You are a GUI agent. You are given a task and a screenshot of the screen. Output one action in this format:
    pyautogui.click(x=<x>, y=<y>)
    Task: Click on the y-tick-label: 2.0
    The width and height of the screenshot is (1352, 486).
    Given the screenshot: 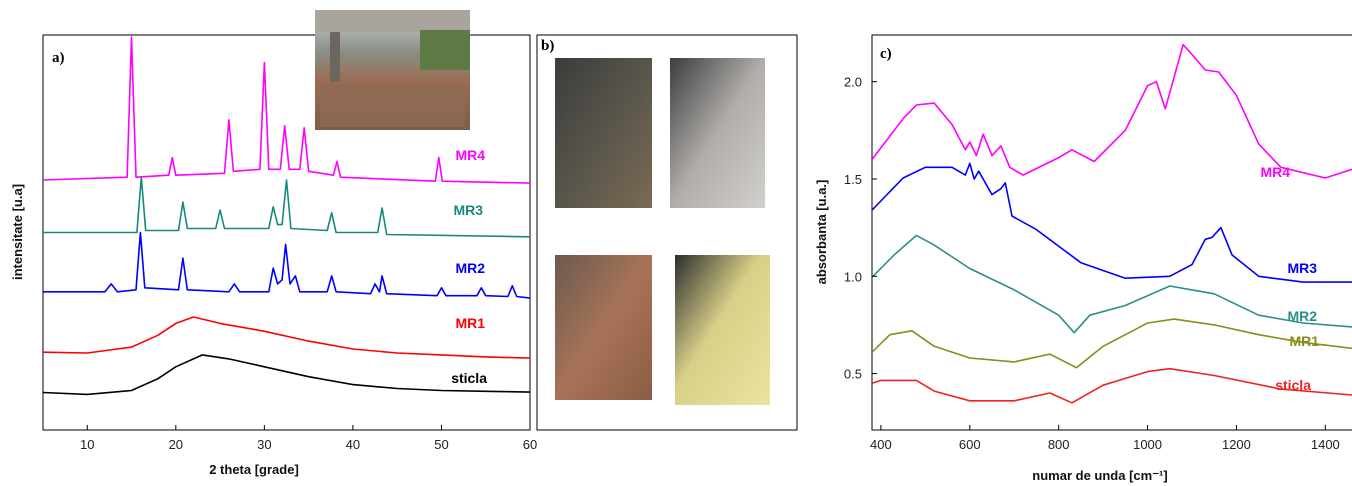 What is the action you would take?
    pyautogui.click(x=853, y=82)
    